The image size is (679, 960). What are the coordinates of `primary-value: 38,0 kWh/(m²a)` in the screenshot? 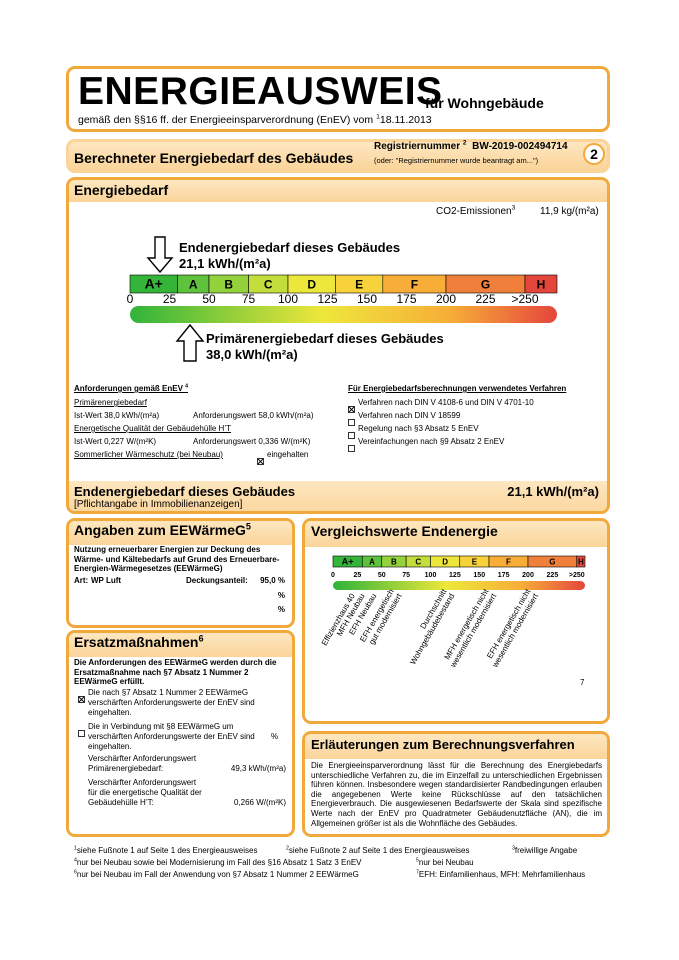 It's located at (252, 354).